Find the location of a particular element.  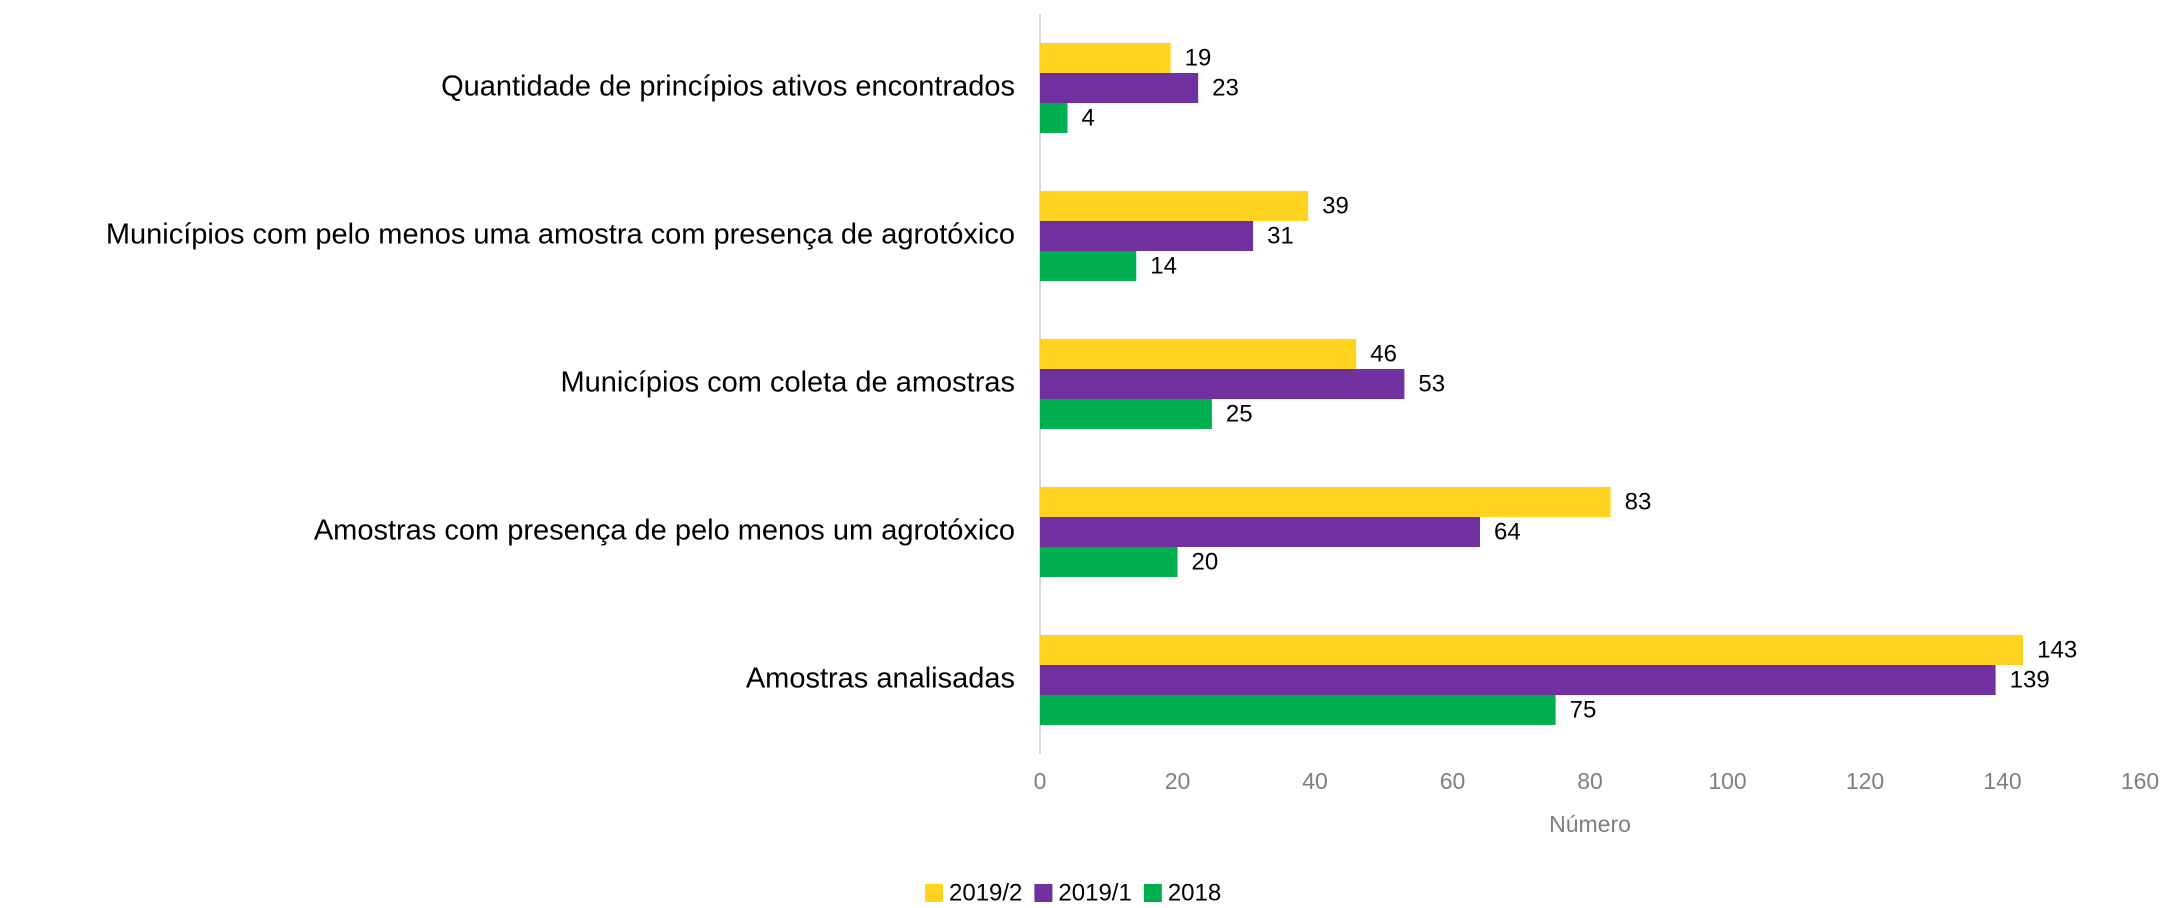

data-label: 64 is located at coordinates (1507, 531).